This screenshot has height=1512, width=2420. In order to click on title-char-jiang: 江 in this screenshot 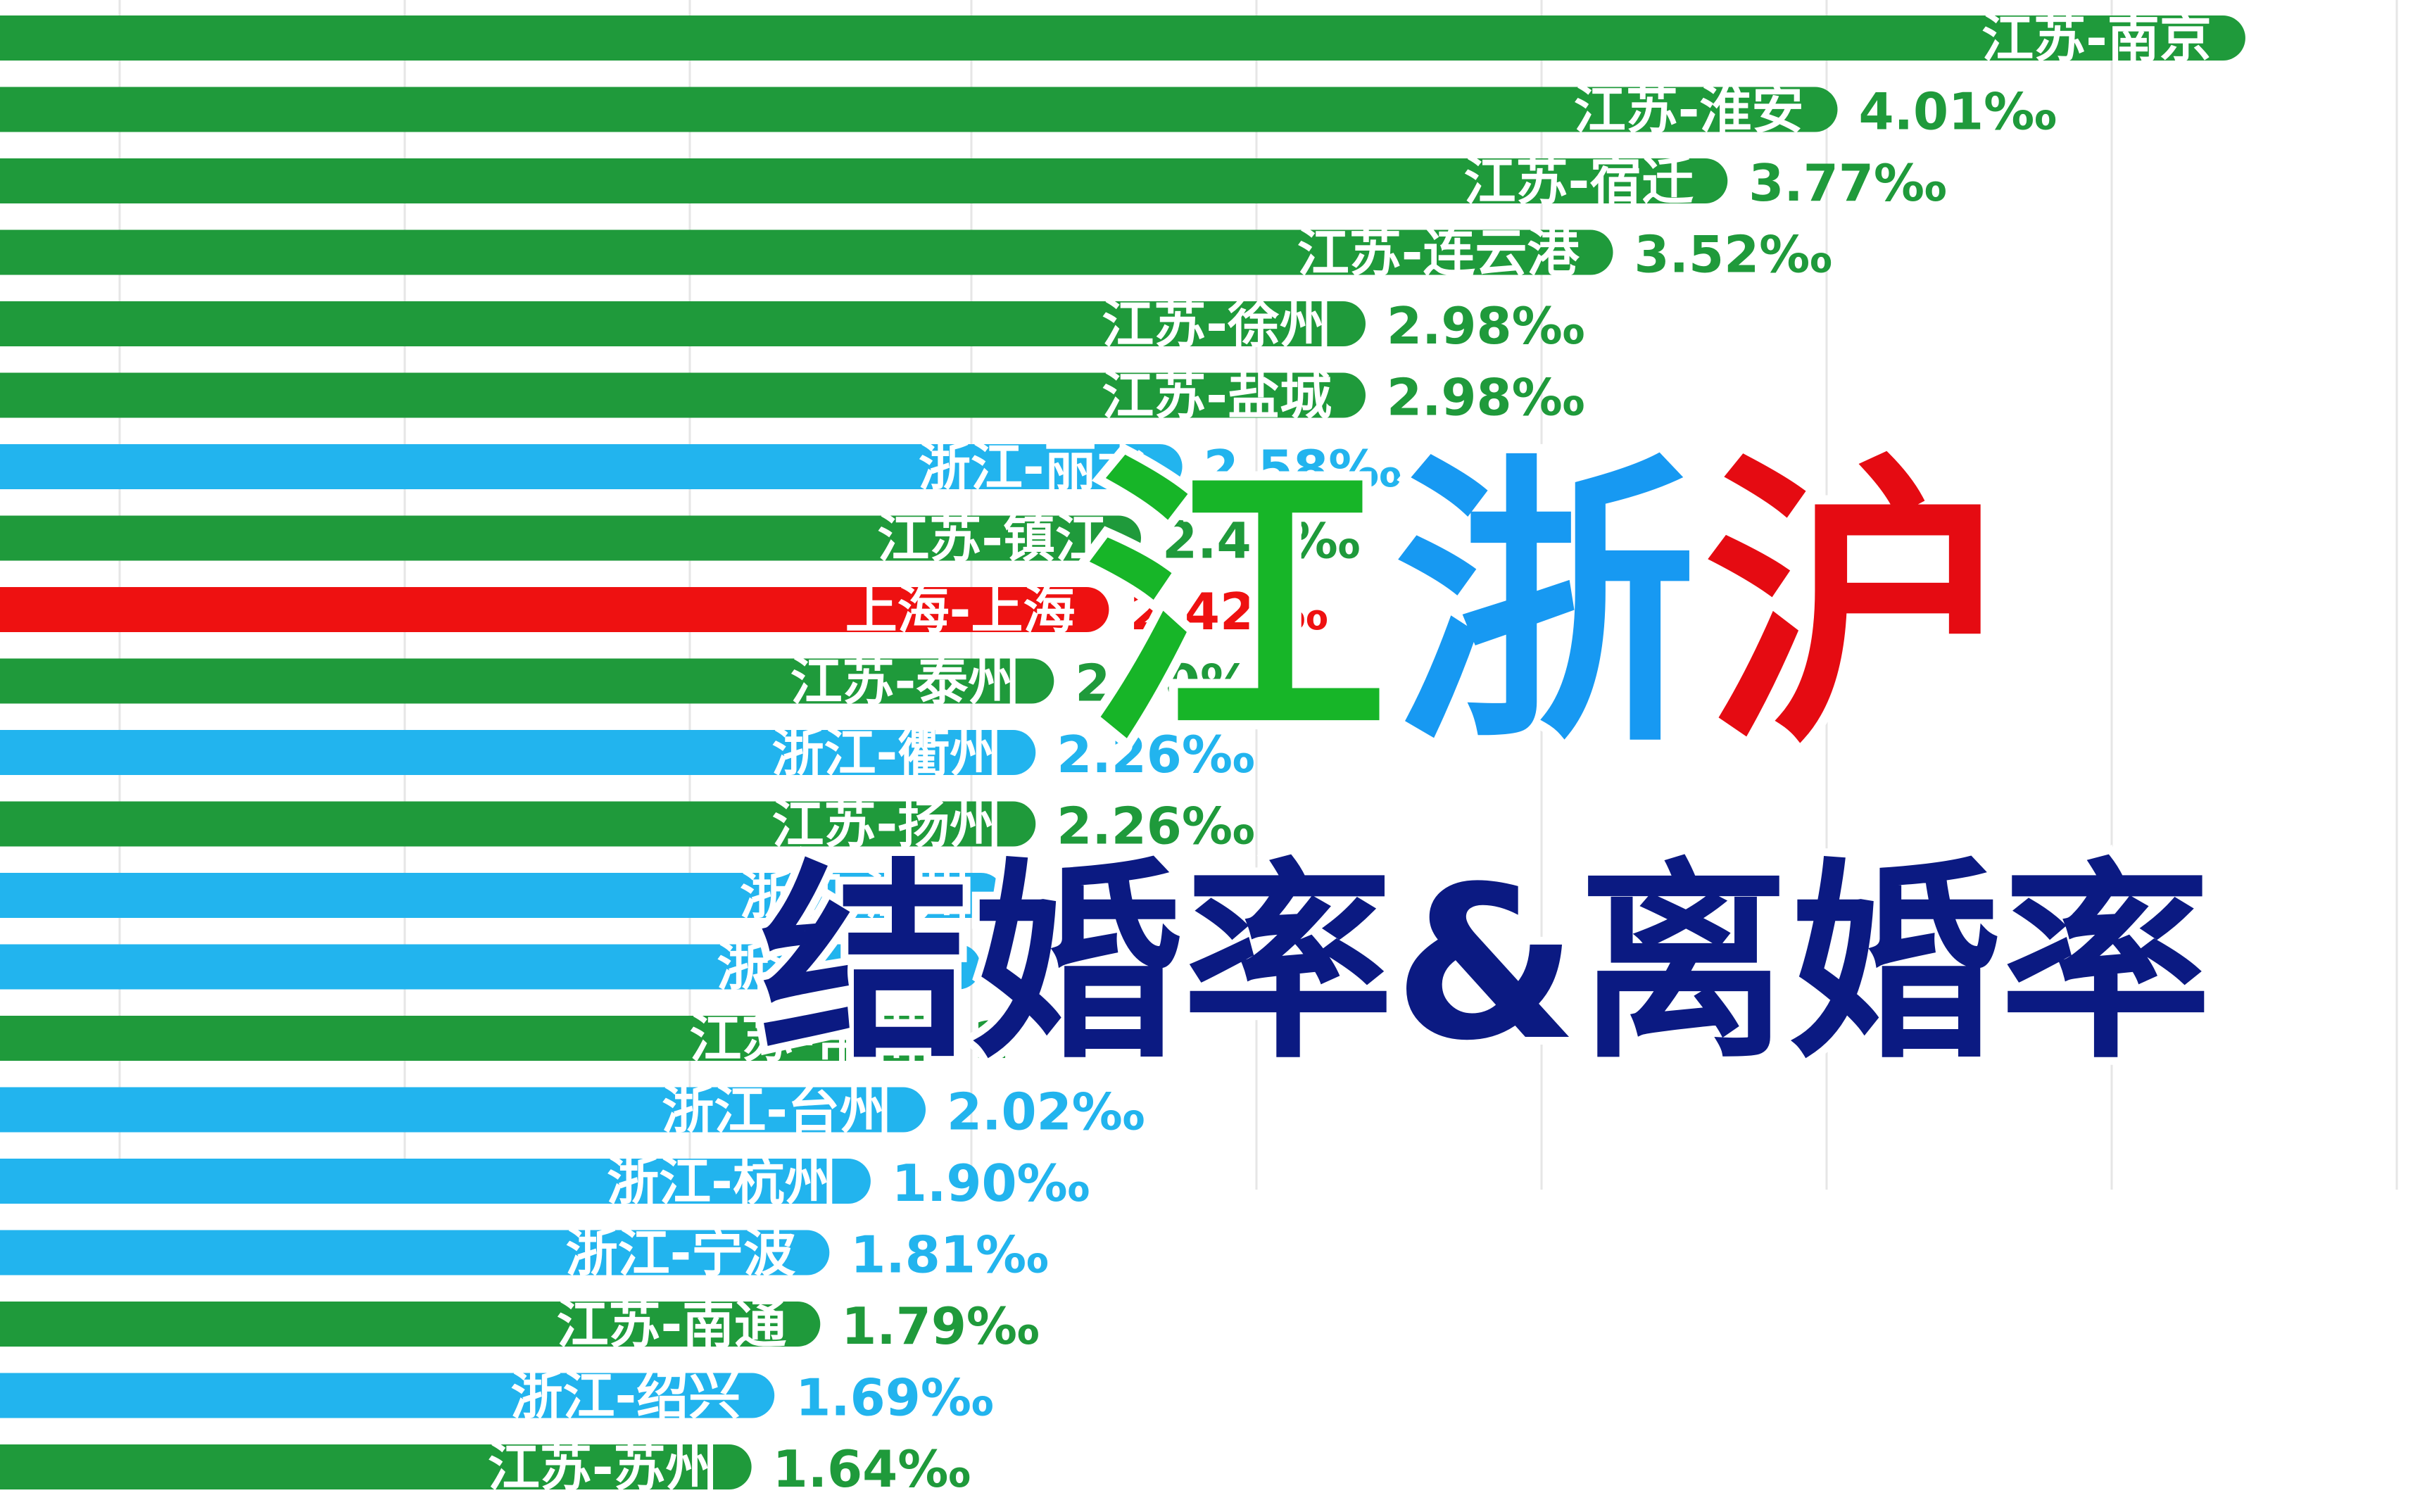, I will do `click(1235, 605)`.